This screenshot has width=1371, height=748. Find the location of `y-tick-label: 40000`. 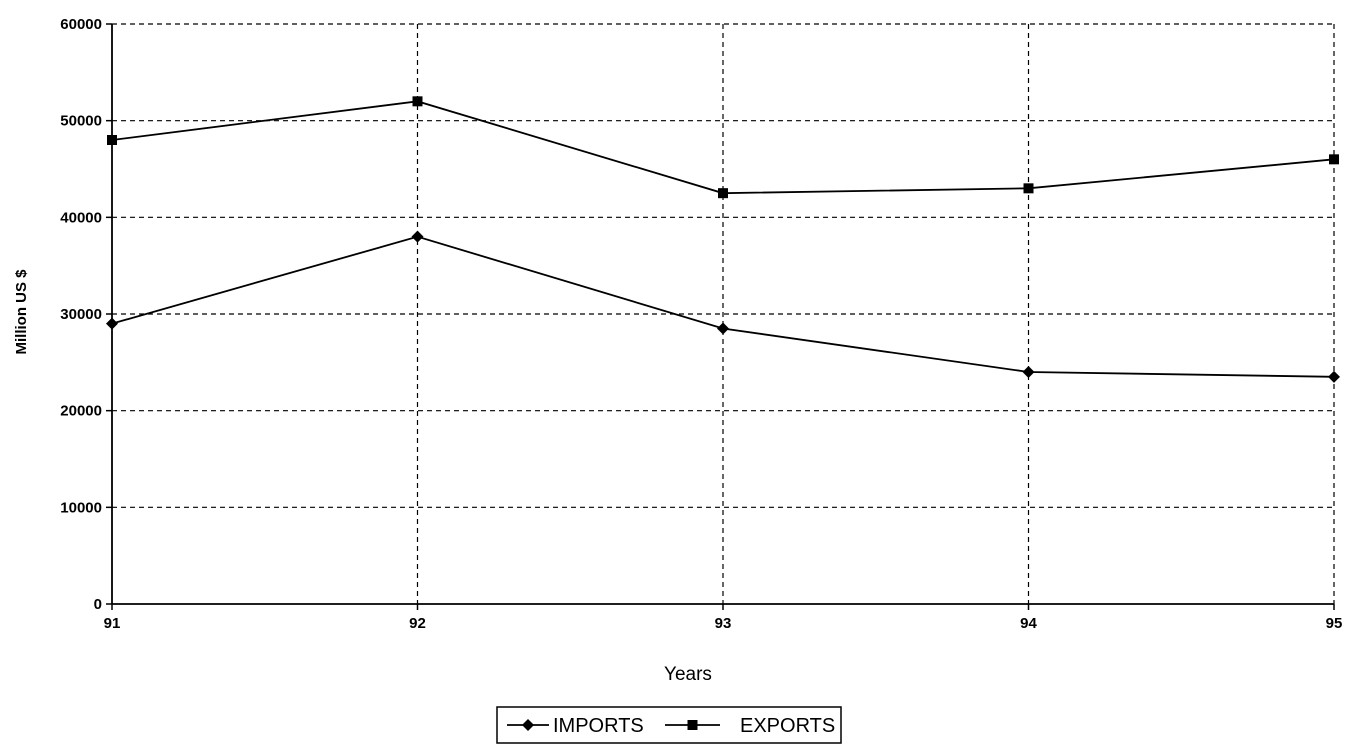

y-tick-label: 40000 is located at coordinates (81, 217).